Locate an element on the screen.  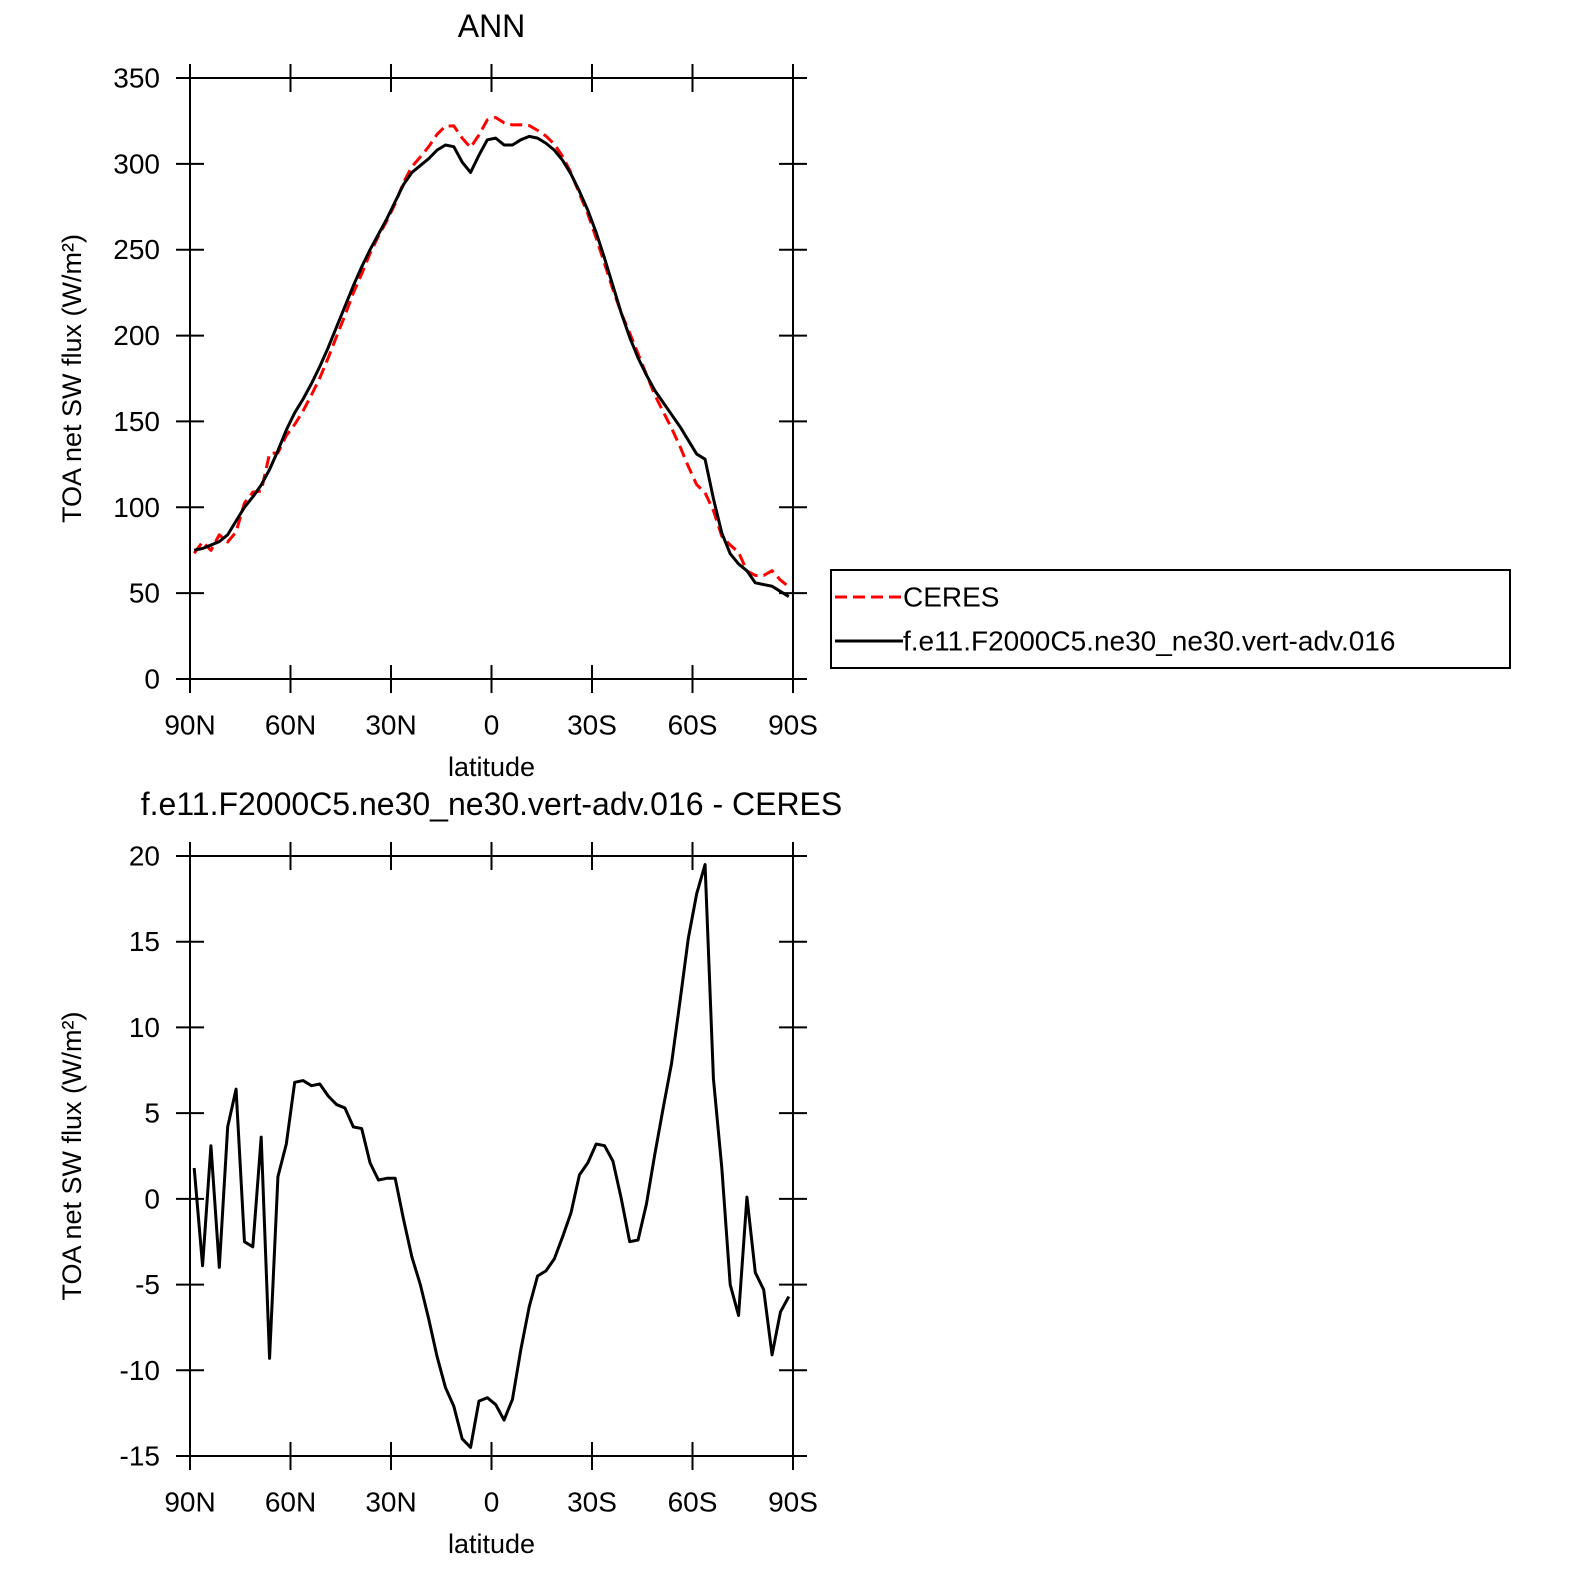
y-tick-label: -5 is located at coordinates (147, 1284).